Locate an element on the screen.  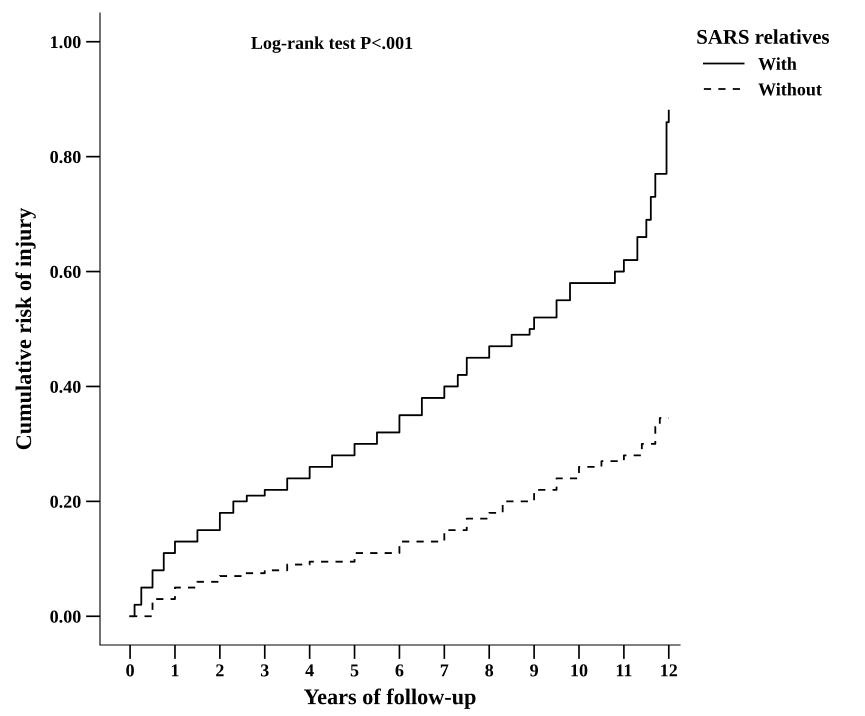
y-tick-label: 0.00 is located at coordinates (65, 616).